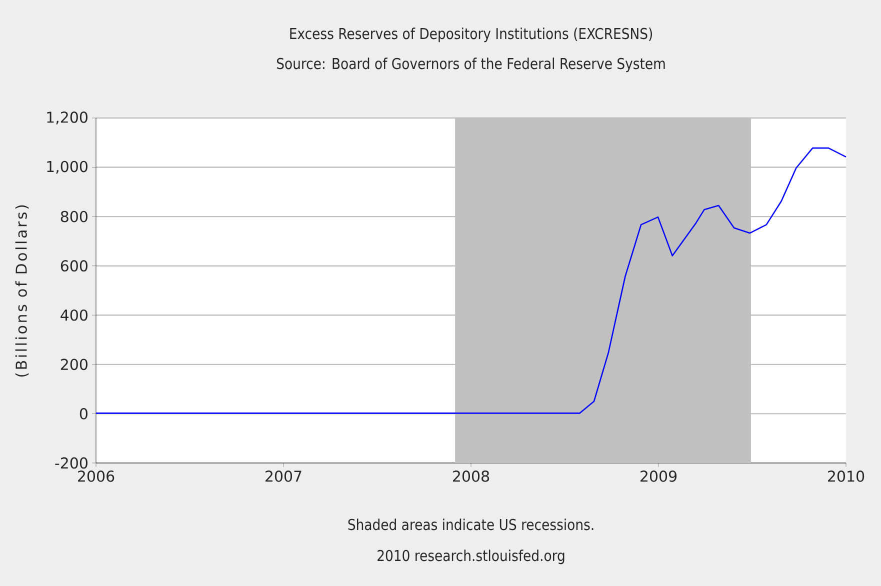 The width and height of the screenshot is (881, 586). What do you see at coordinates (471, 524) in the screenshot?
I see `text: Shaded areas indicate US recessions.` at bounding box center [471, 524].